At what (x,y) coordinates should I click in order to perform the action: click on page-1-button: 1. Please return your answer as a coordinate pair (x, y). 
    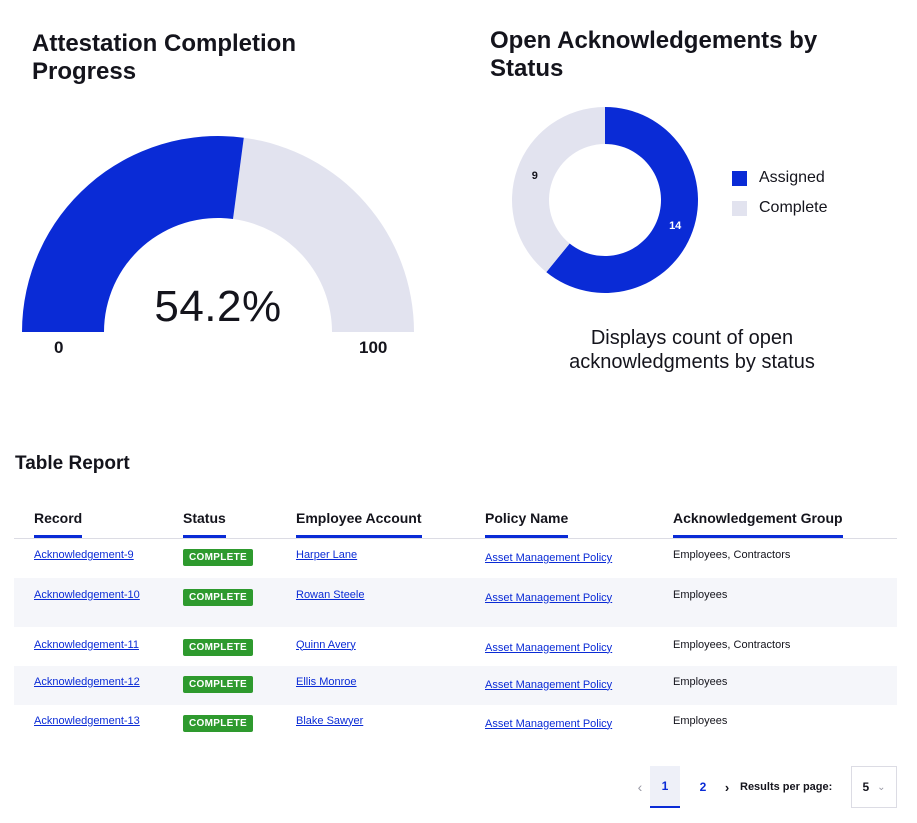
    Looking at the image, I should click on (665, 787).